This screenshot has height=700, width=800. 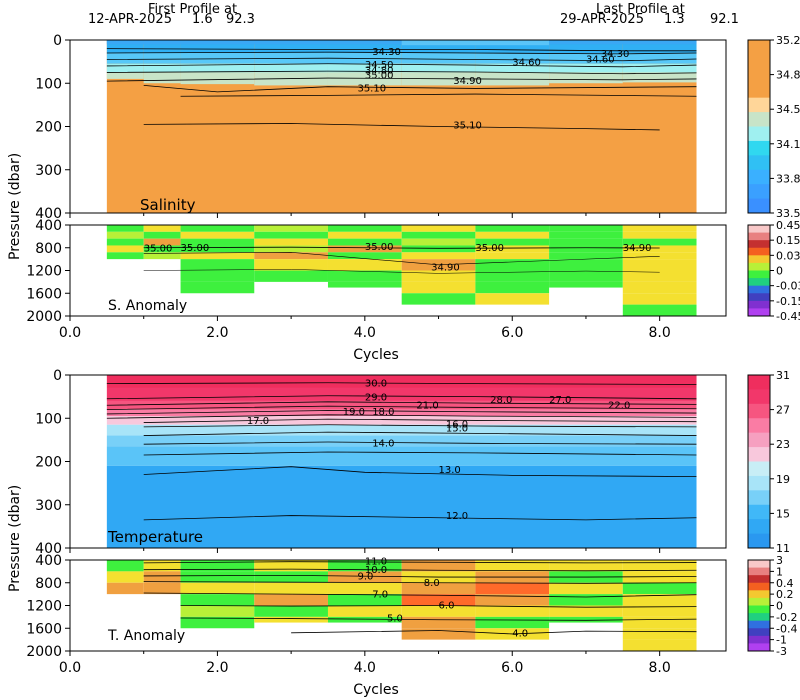 What do you see at coordinates (788, 286) in the screenshot?
I see `s-anomaly-colorbar-label: -0.03` at bounding box center [788, 286].